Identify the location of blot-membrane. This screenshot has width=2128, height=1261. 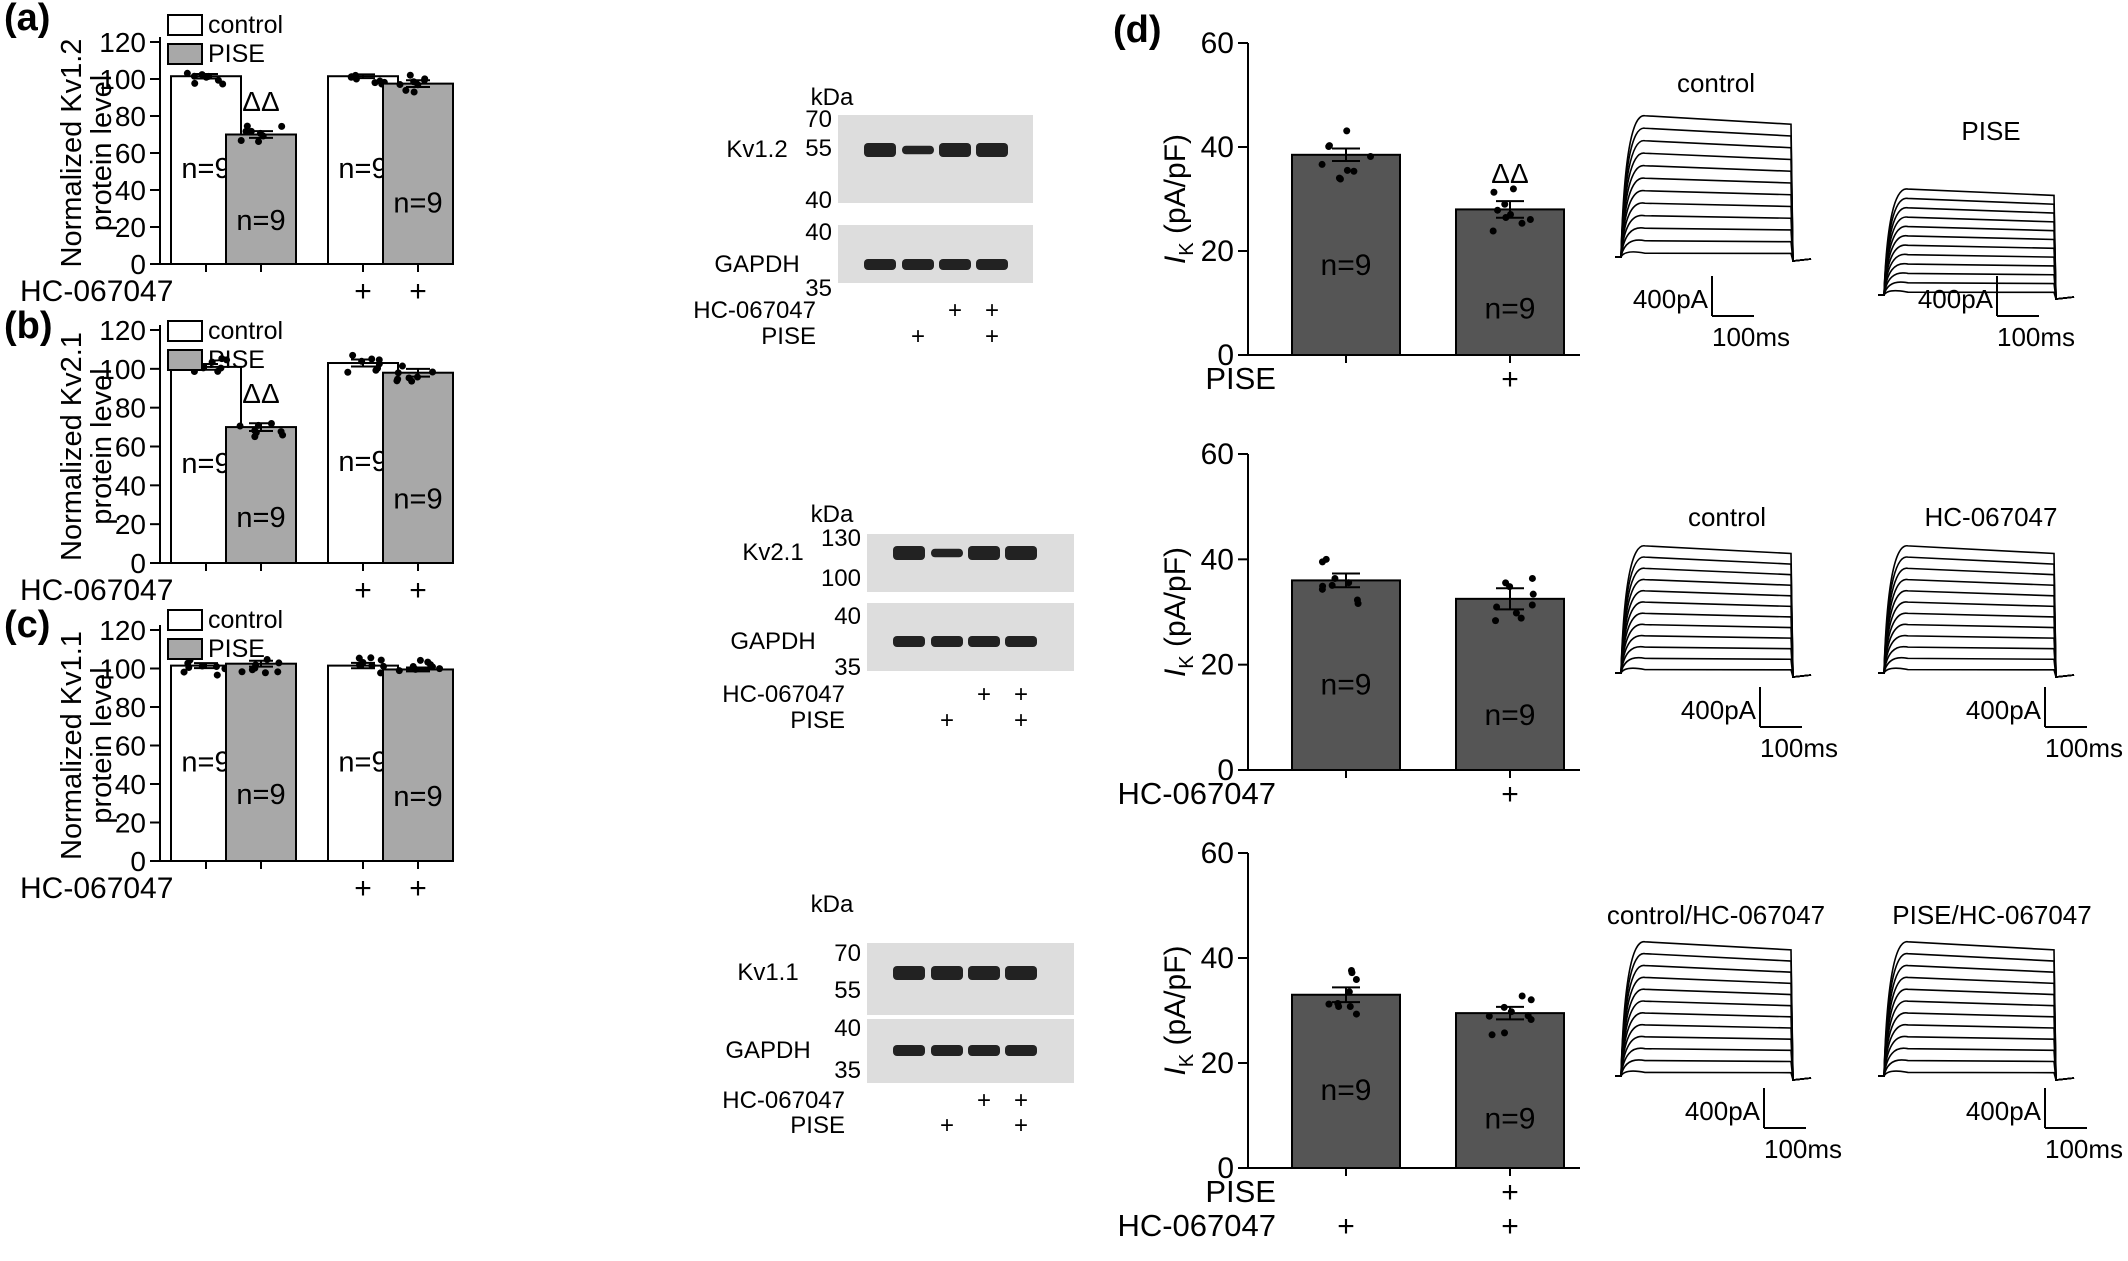
(935, 159).